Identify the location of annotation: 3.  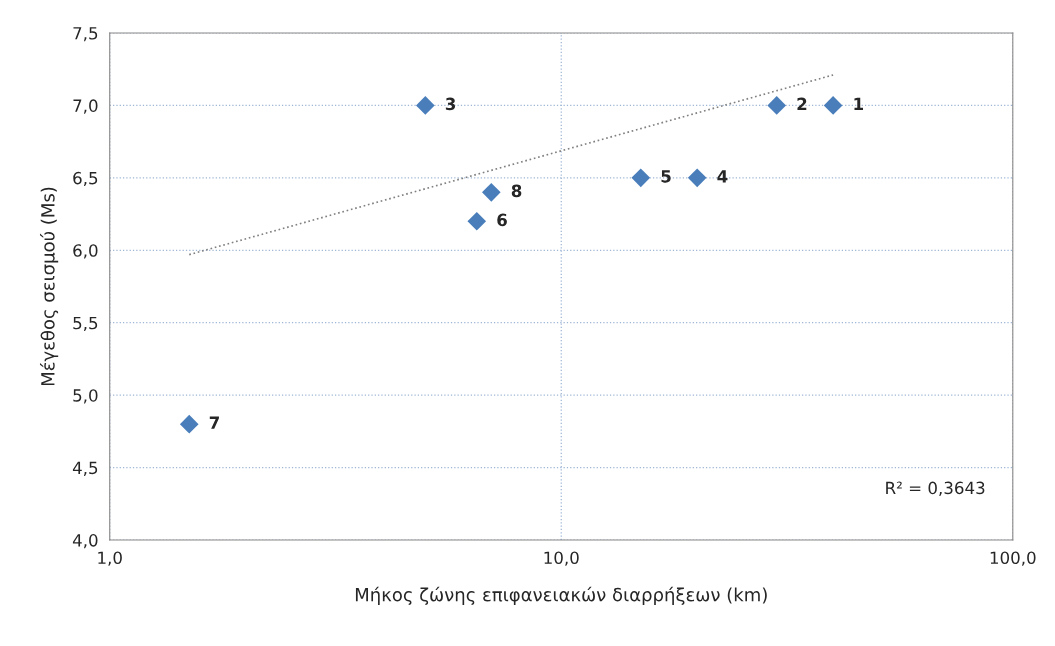
(450, 104).